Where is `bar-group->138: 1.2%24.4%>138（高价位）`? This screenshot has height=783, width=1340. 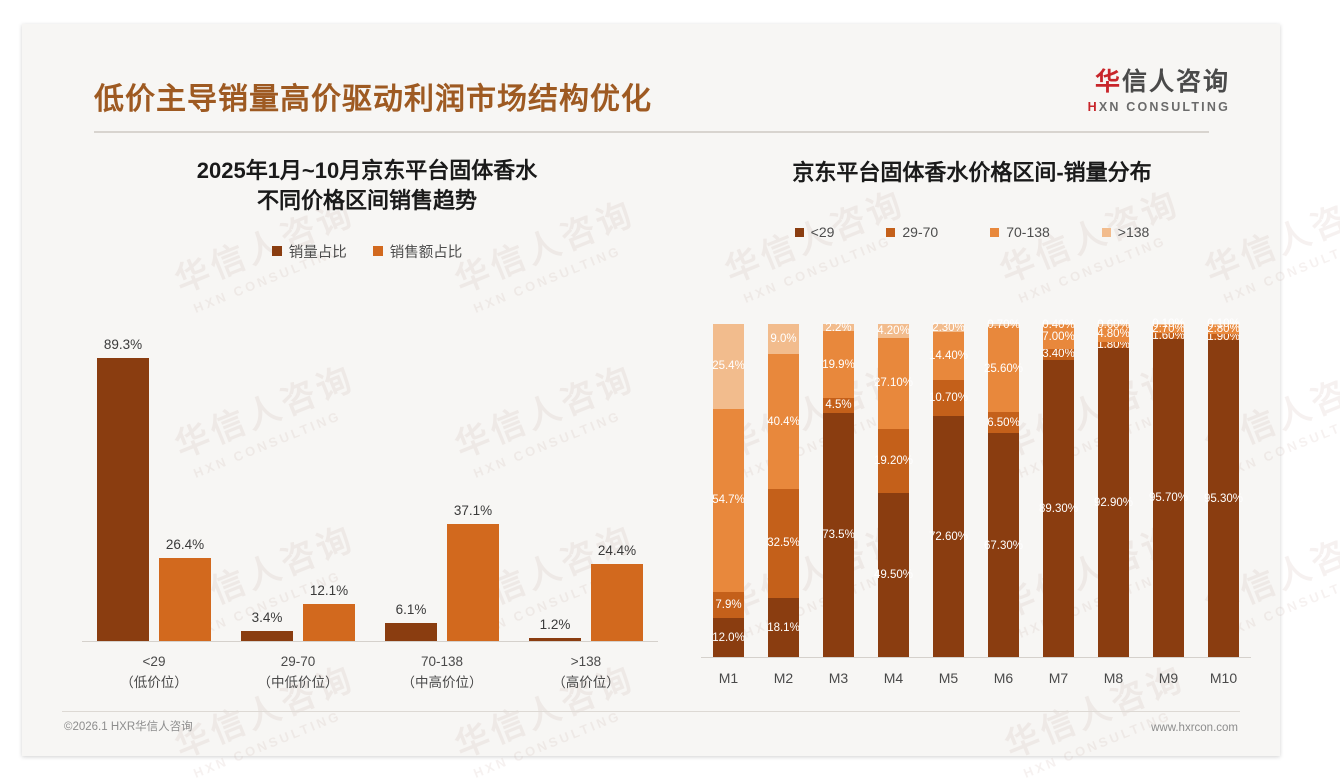
bar-group->138: 1.2%24.4%>138（高价位） is located at coordinates (586, 475).